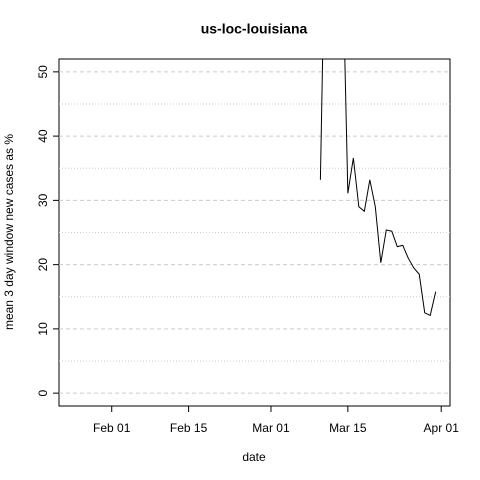 Image resolution: width=480 pixels, height=480 pixels. What do you see at coordinates (271, 428) in the screenshot?
I see `x-tick-label: Mar 01` at bounding box center [271, 428].